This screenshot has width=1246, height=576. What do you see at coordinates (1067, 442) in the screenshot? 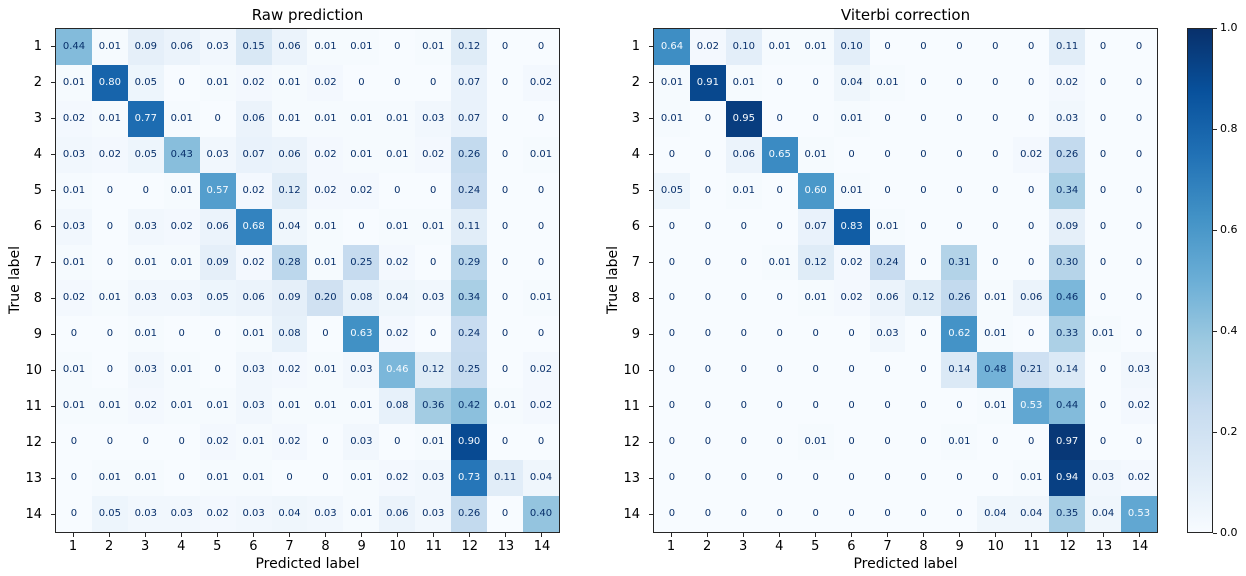
I see `heatmap-cell: 0.97` at bounding box center [1067, 442].